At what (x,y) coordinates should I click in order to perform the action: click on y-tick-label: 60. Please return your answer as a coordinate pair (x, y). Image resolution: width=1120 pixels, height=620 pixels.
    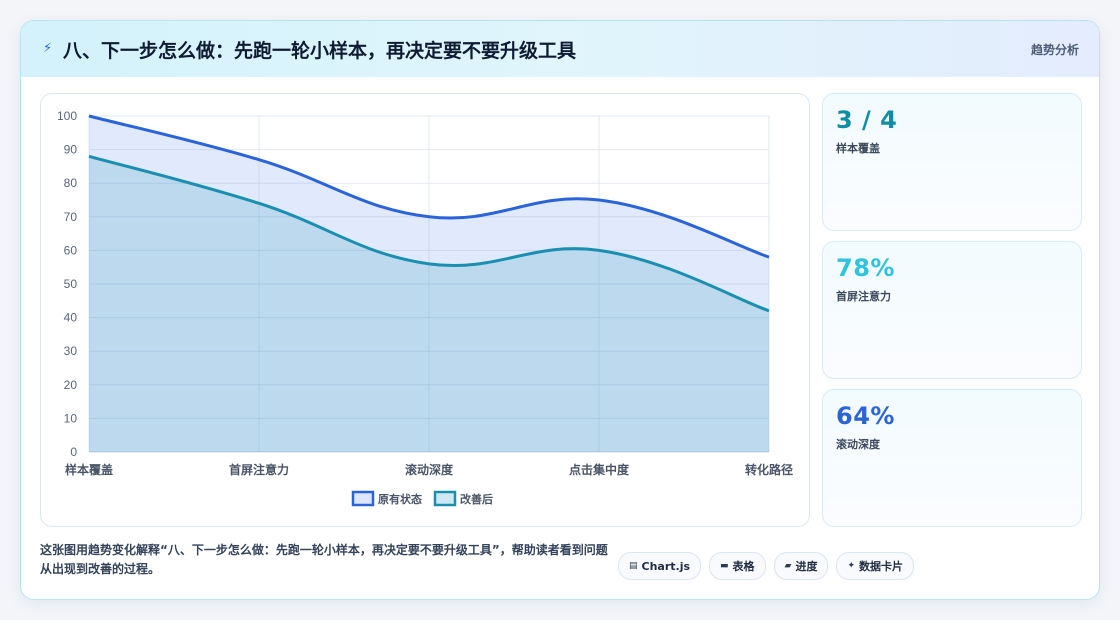
    Looking at the image, I should click on (71, 250).